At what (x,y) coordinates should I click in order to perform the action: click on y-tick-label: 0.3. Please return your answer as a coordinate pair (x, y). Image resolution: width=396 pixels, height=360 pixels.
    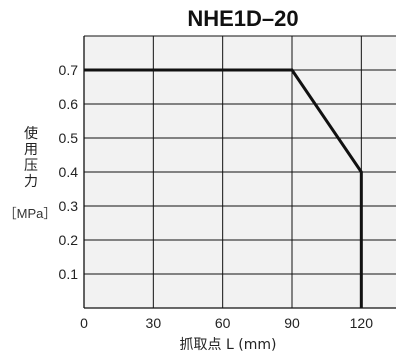
    Looking at the image, I should click on (69, 206).